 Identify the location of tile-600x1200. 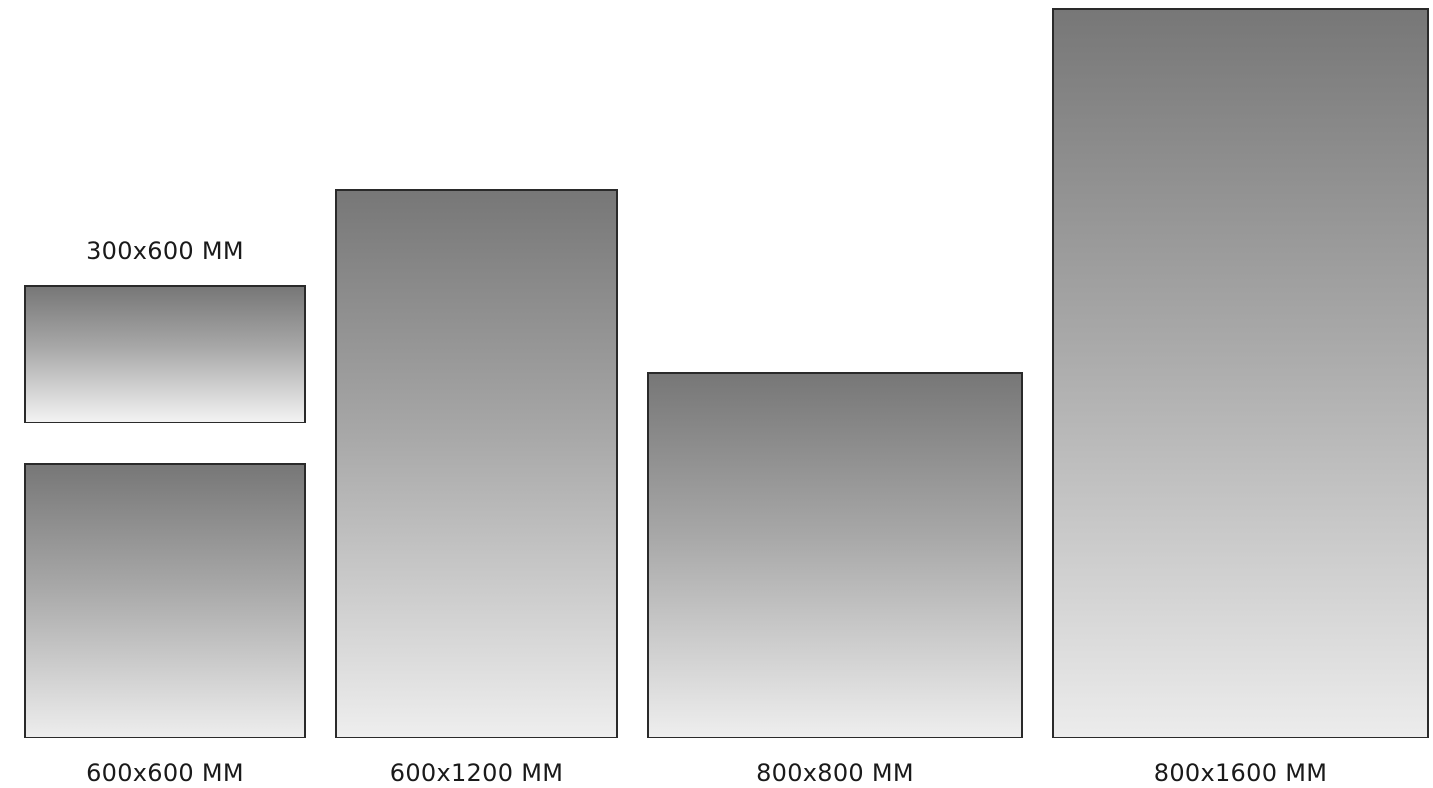
(476, 463).